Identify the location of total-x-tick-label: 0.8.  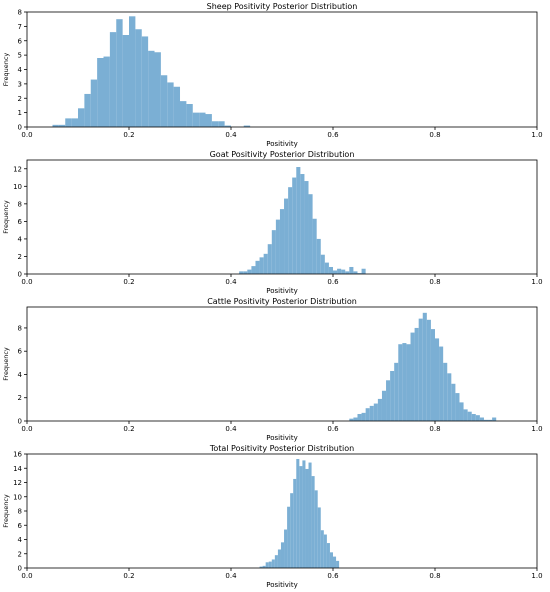
(434, 576).